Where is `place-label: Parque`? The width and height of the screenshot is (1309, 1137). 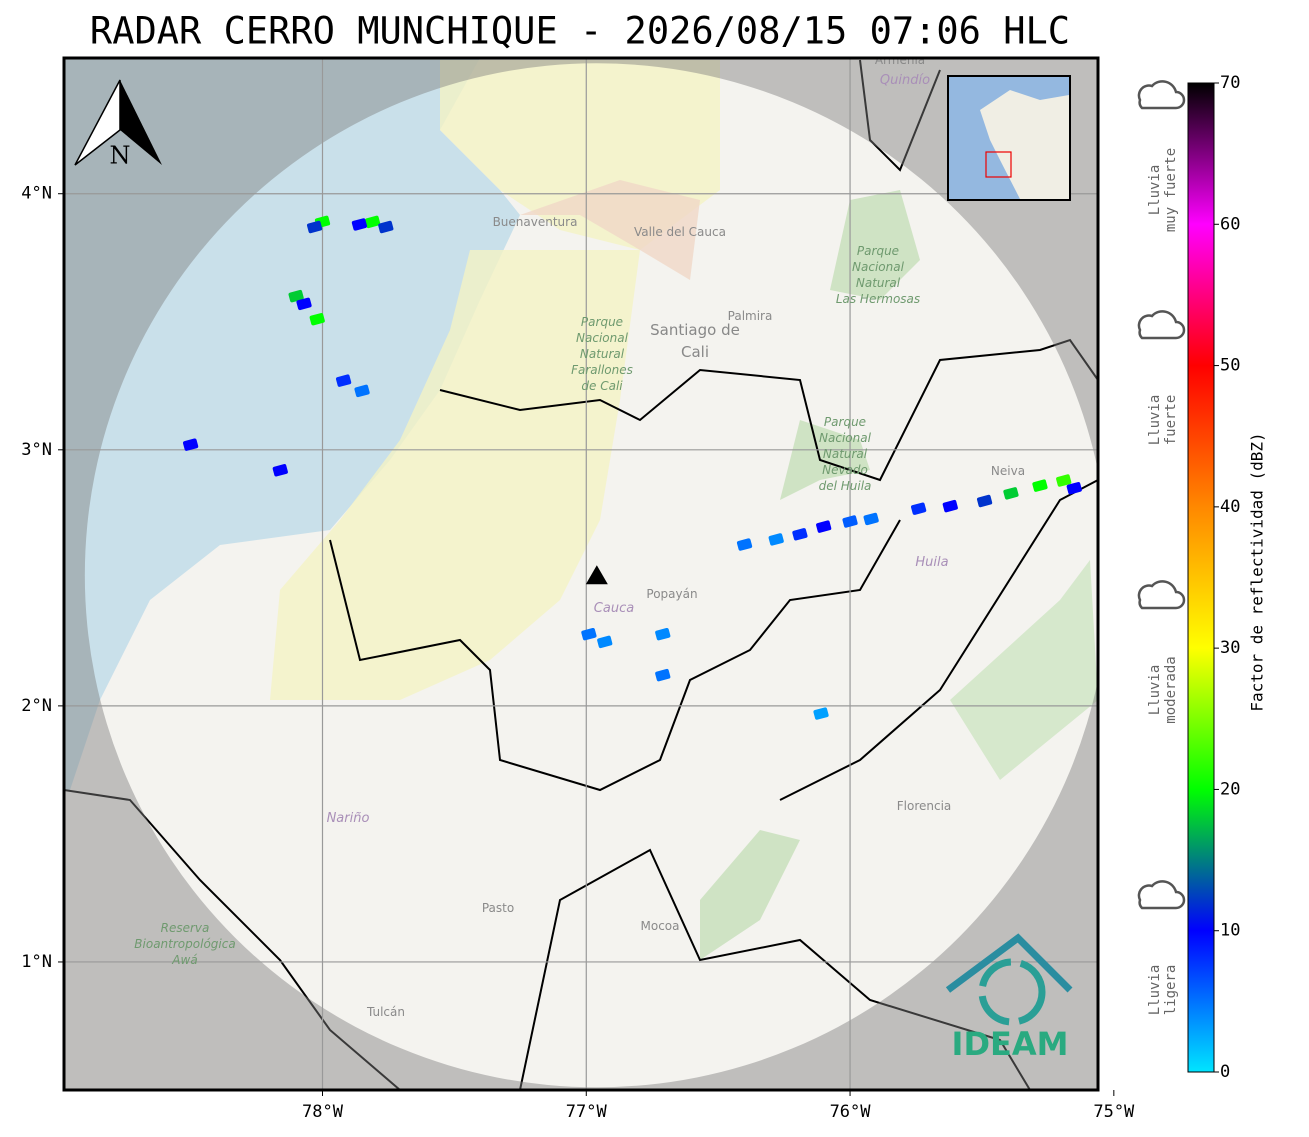 place-label: Parque is located at coordinates (845, 422).